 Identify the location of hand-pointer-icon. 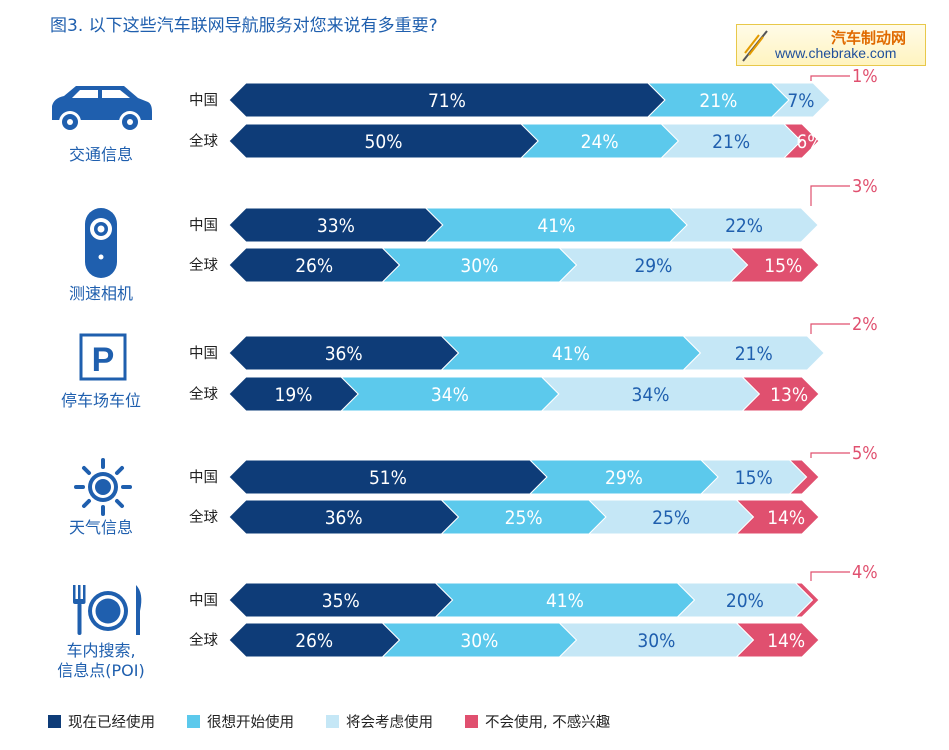
(755, 46).